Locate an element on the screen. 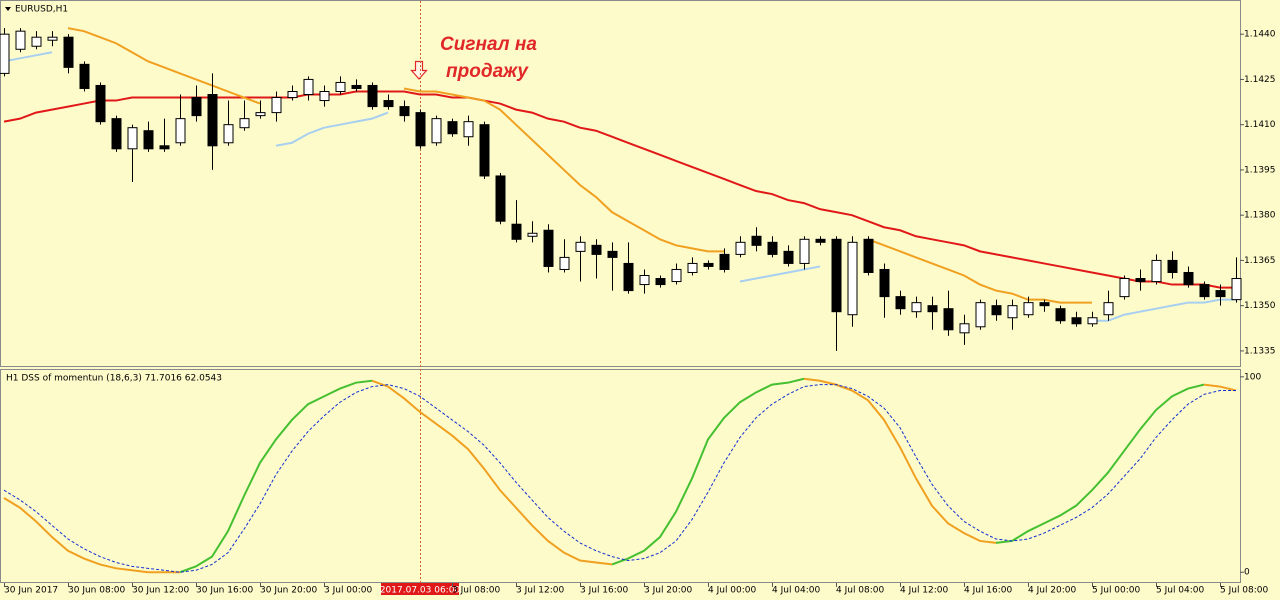 The image size is (1280, 600). y-tick-label: 0 is located at coordinates (1247, 573).